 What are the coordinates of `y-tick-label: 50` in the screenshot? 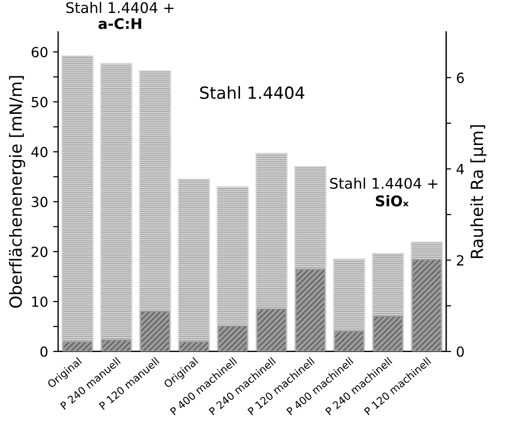 It's located at (40, 102).